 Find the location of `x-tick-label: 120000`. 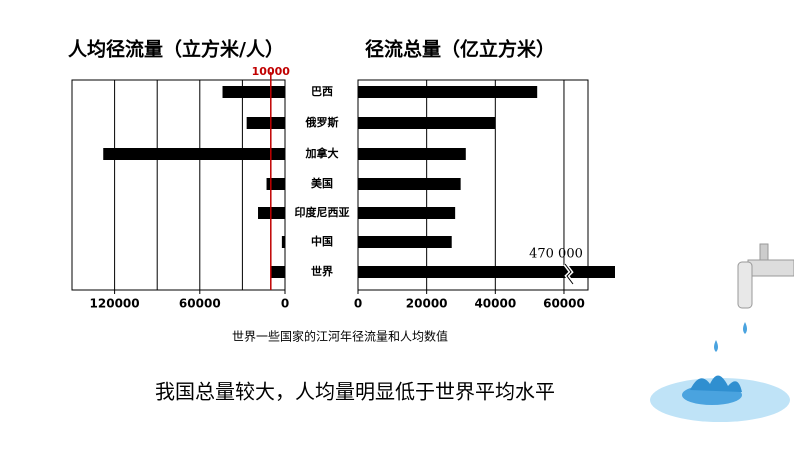

x-tick-label: 120000 is located at coordinates (115, 304).